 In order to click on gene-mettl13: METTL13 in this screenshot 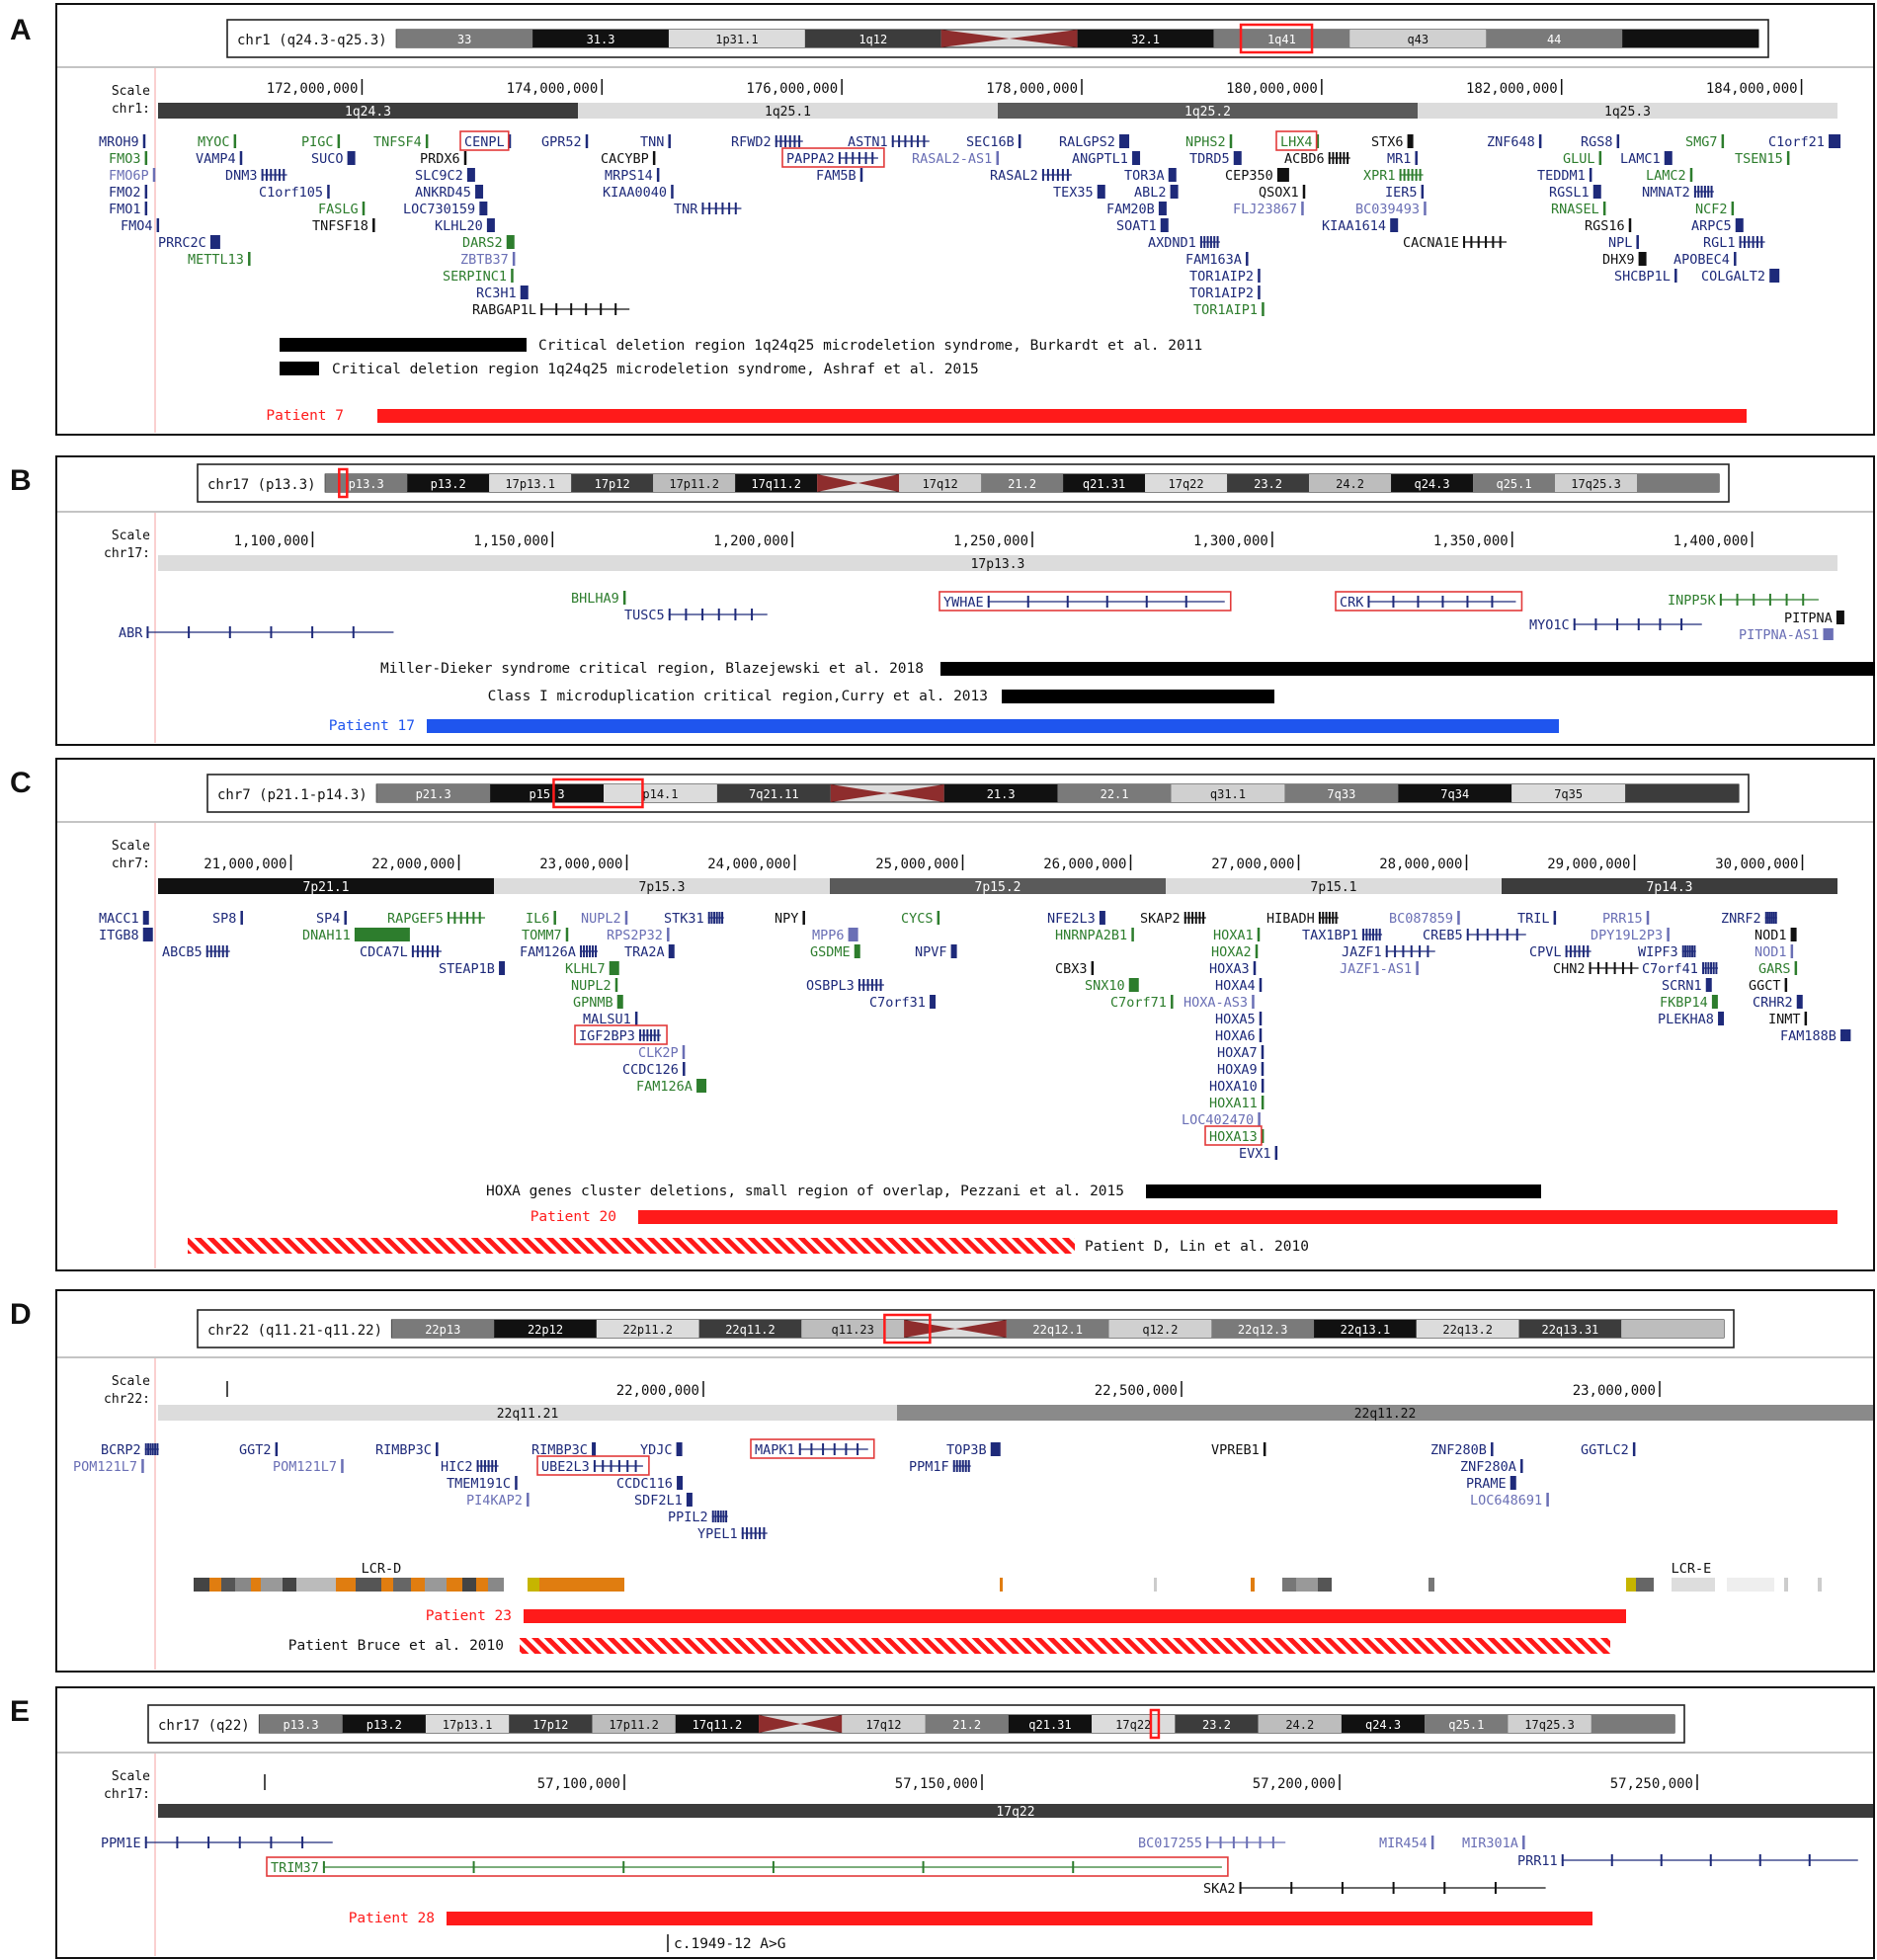, I will do `click(219, 260)`.